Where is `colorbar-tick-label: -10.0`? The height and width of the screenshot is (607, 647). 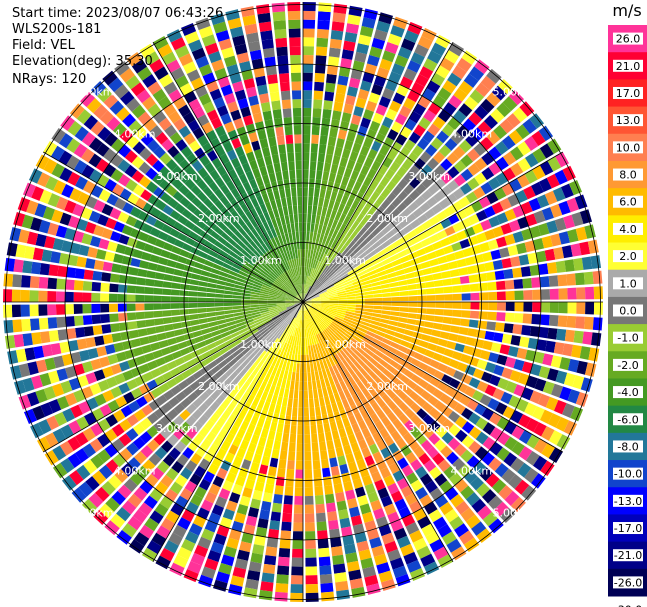 colorbar-tick-label: -10.0 is located at coordinates (628, 474).